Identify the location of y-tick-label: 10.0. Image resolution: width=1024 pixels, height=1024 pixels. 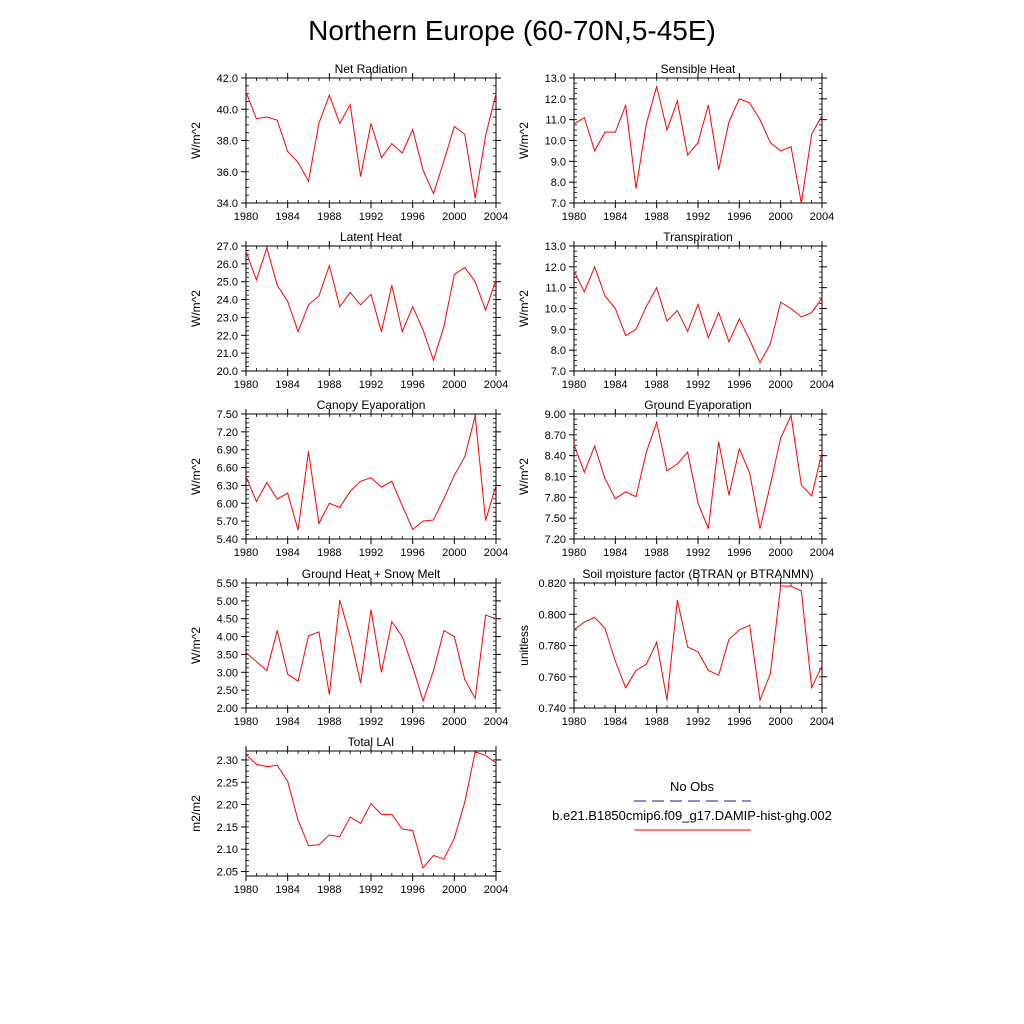
(555, 142).